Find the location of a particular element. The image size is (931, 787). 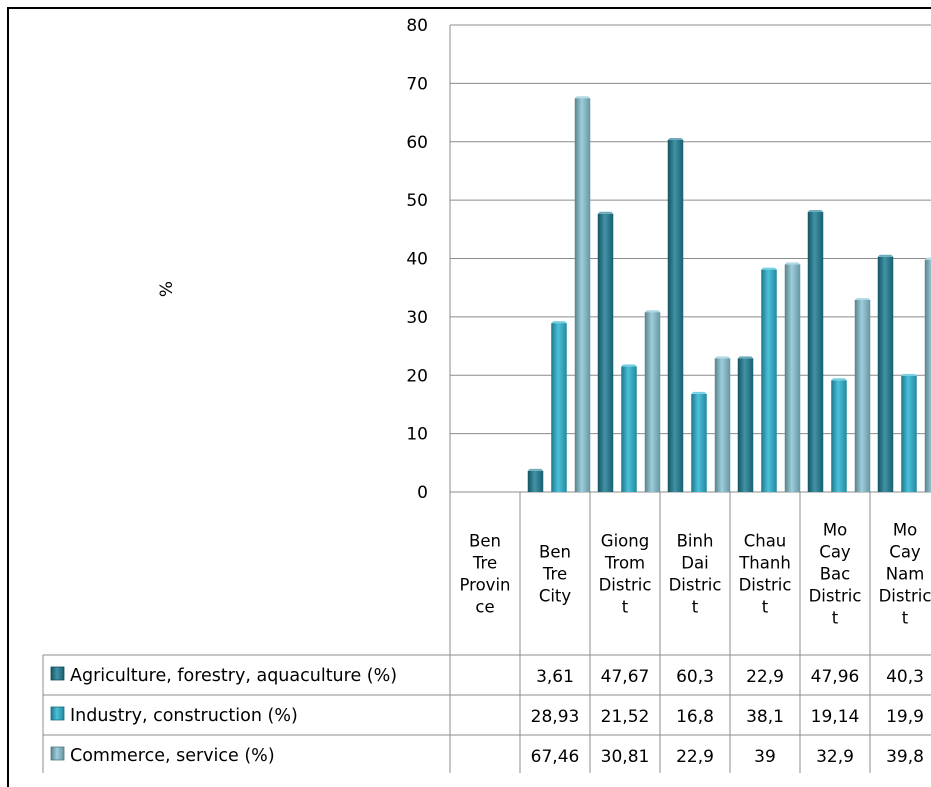

category-label: Bac is located at coordinates (835, 574).